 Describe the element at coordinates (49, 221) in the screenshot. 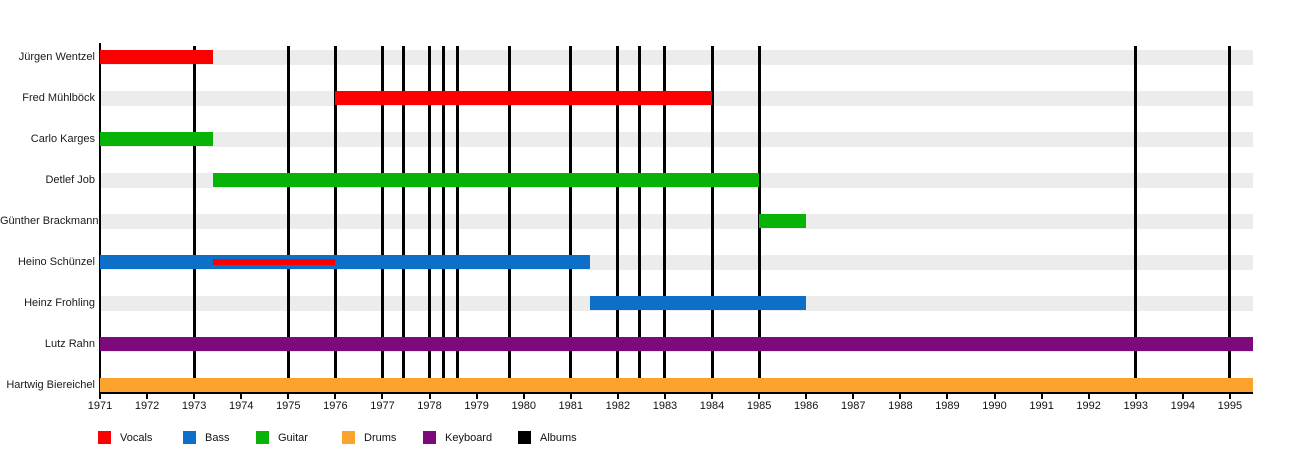

I see `member-label: Günther Brackmann` at that location.